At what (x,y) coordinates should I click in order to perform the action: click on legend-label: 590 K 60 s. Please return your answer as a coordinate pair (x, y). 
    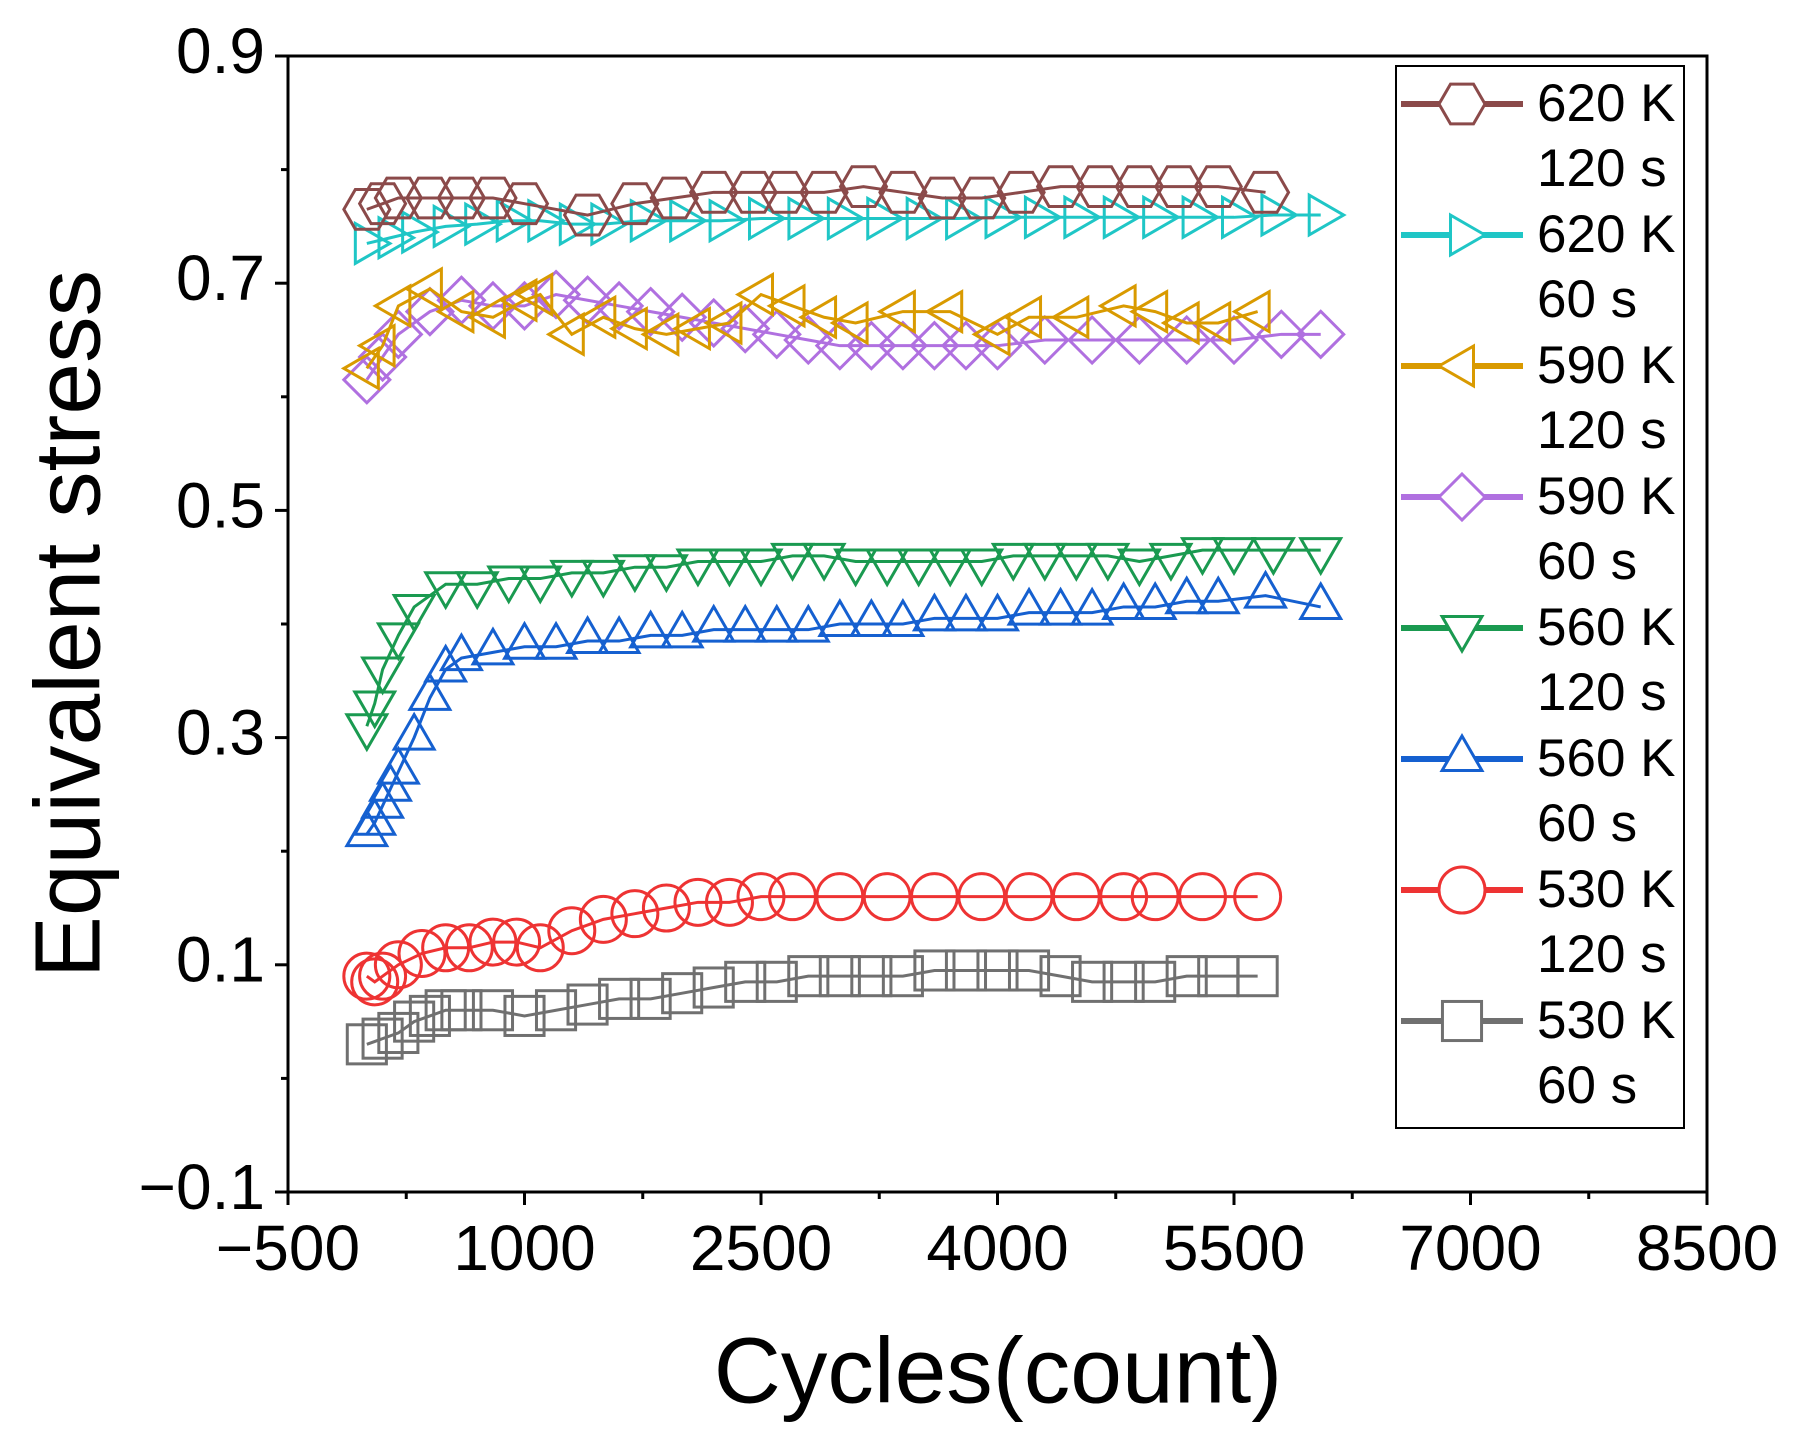
    Looking at the image, I should click on (1606, 529).